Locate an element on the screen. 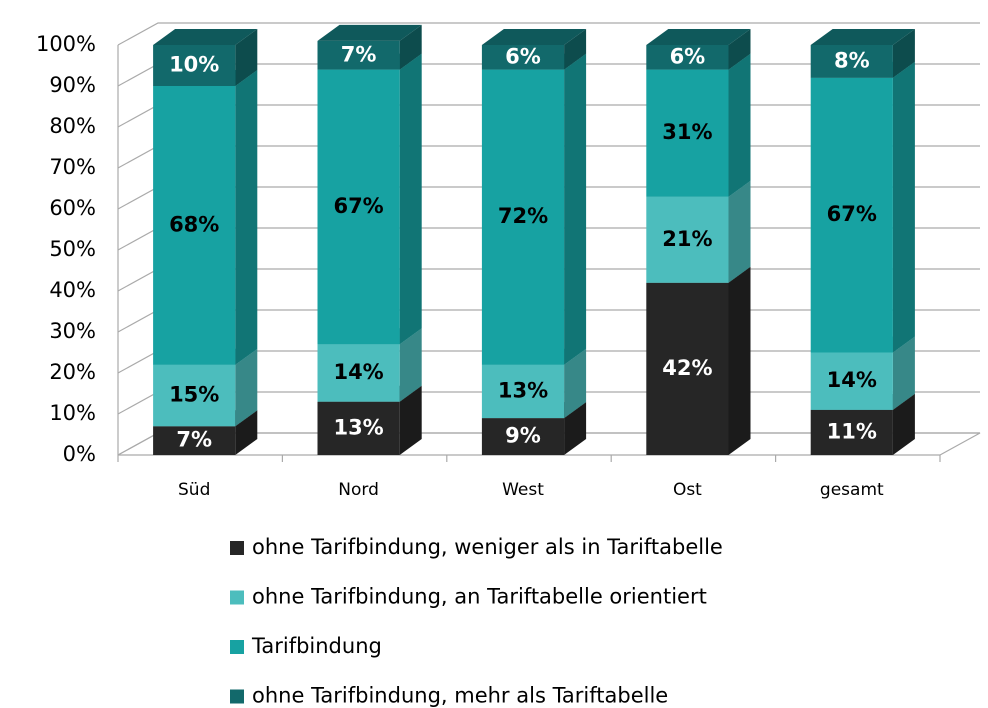 This screenshot has width=988, height=708. y-tick-label: 10% is located at coordinates (72, 413).